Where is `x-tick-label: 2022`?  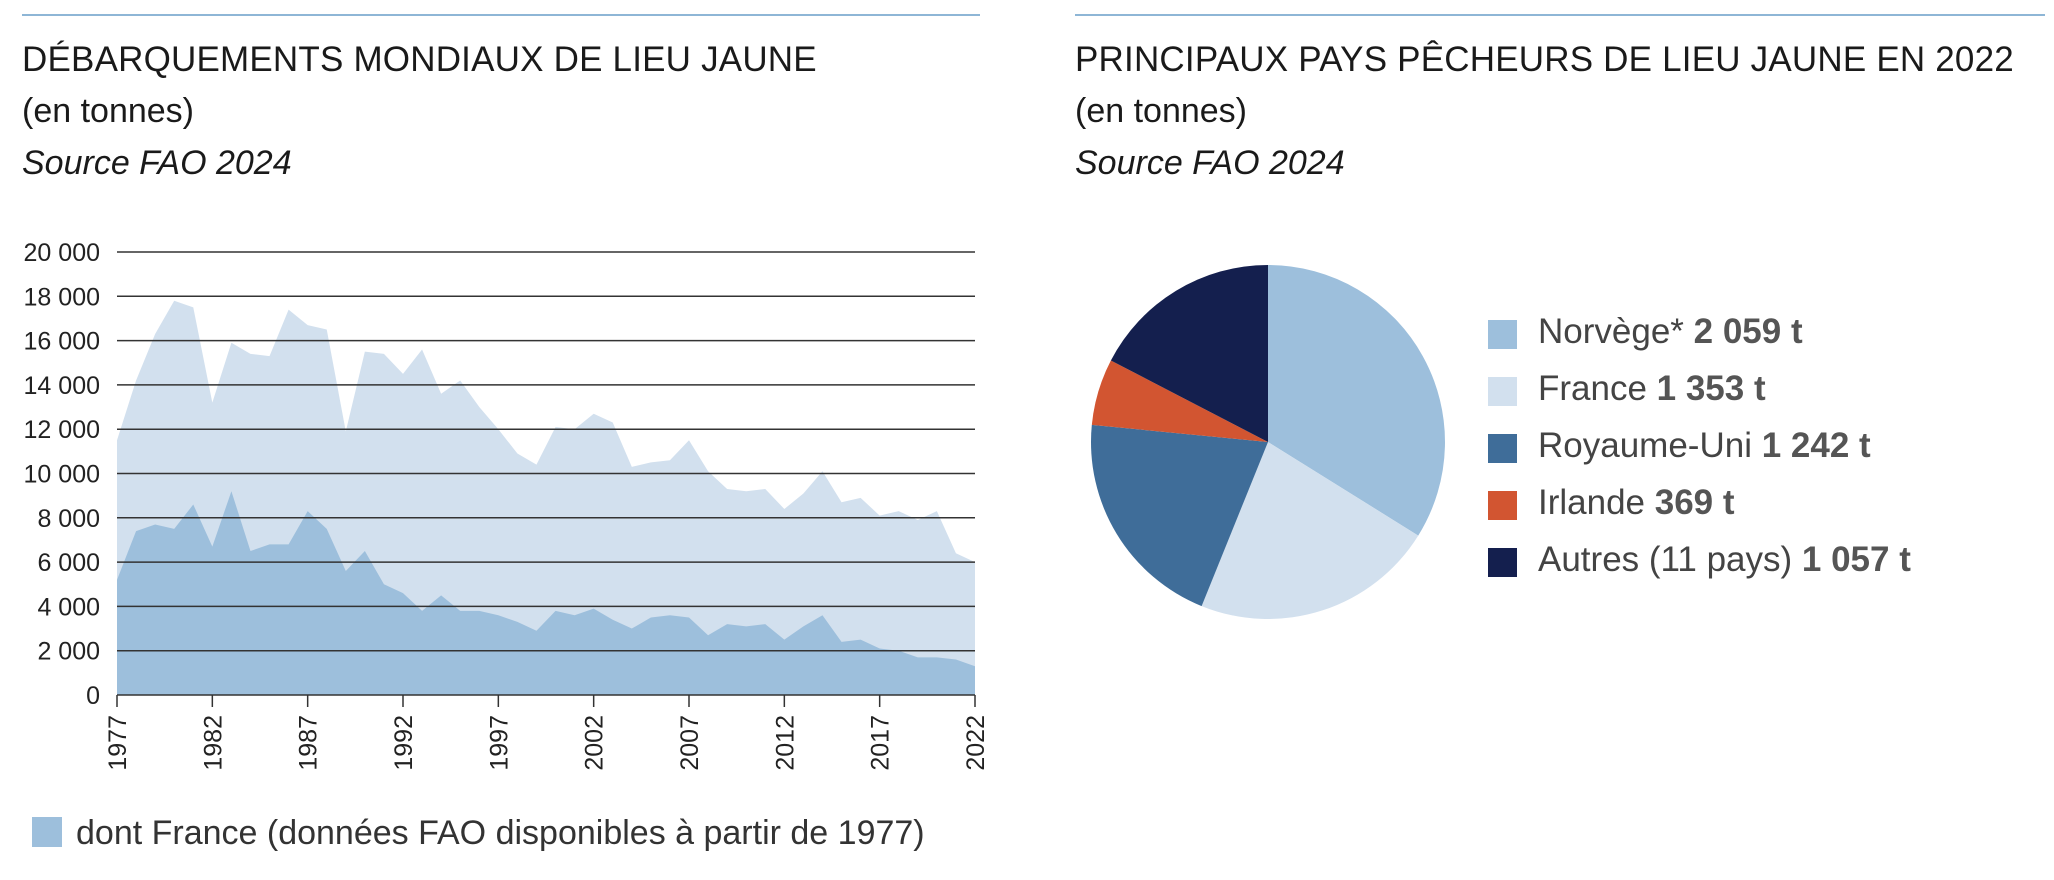
x-tick-label: 2022 is located at coordinates (976, 743).